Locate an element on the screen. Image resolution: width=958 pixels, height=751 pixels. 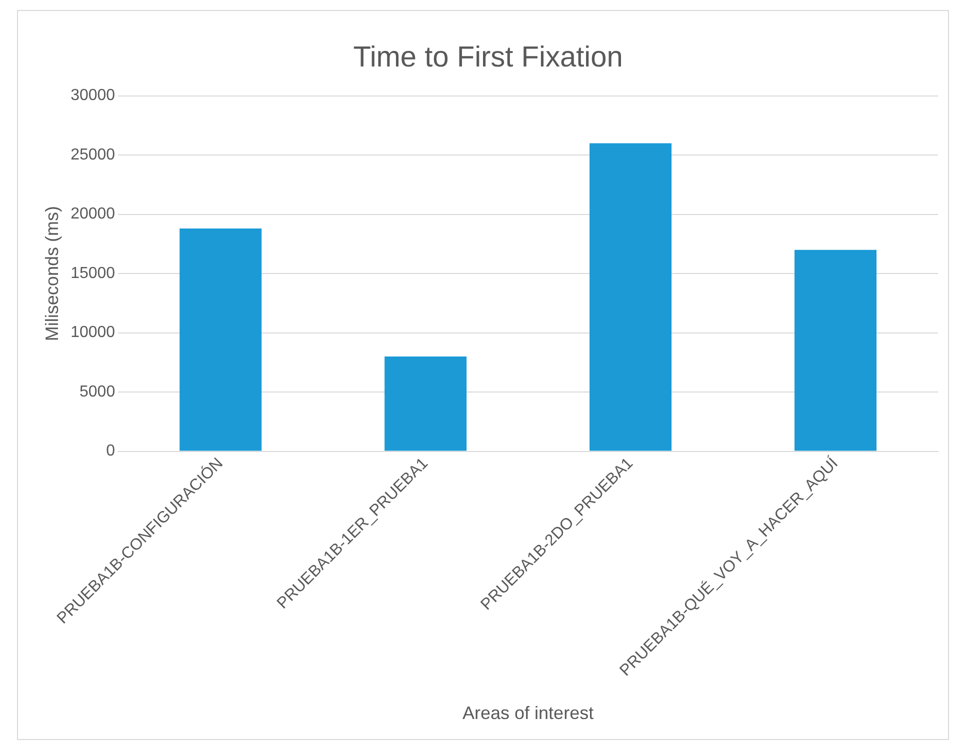
x-axis-title: Areas of interest is located at coordinates (528, 713).